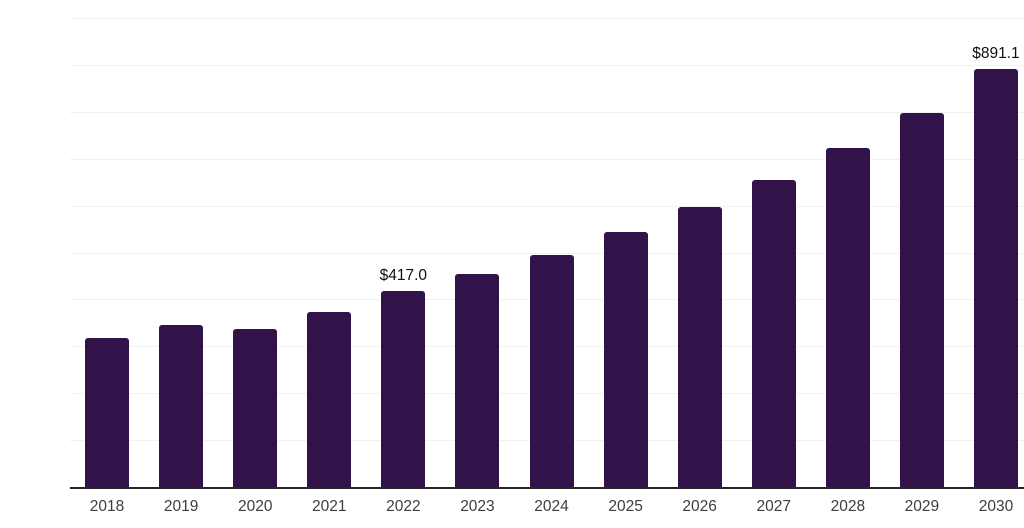 This screenshot has height=528, width=1024. What do you see at coordinates (477, 380) in the screenshot?
I see `bar-2023` at bounding box center [477, 380].